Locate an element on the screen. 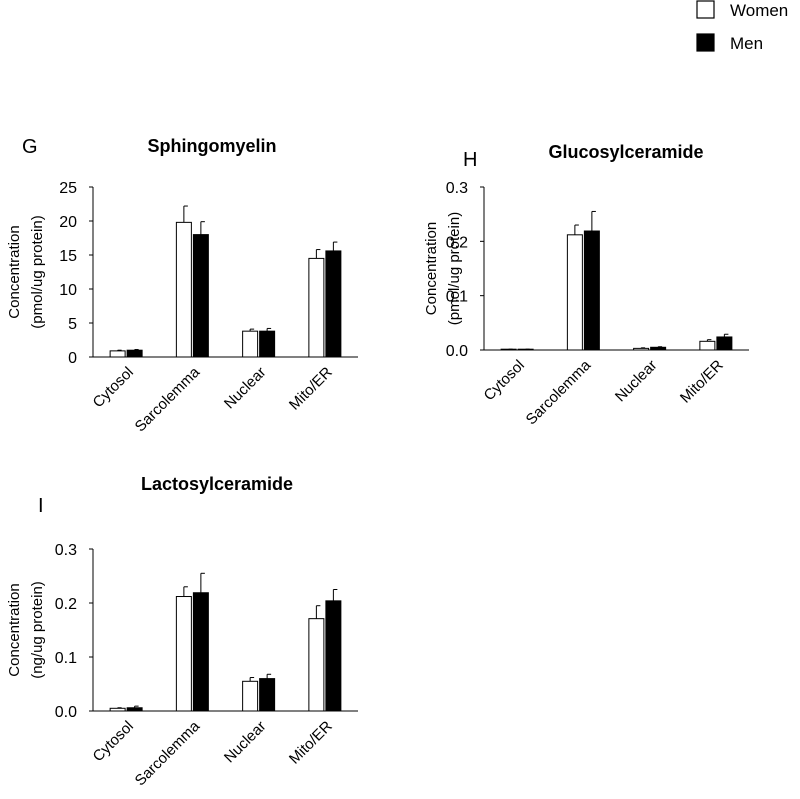 The height and width of the screenshot is (799, 800). legend-swatch-women is located at coordinates (705, 9).